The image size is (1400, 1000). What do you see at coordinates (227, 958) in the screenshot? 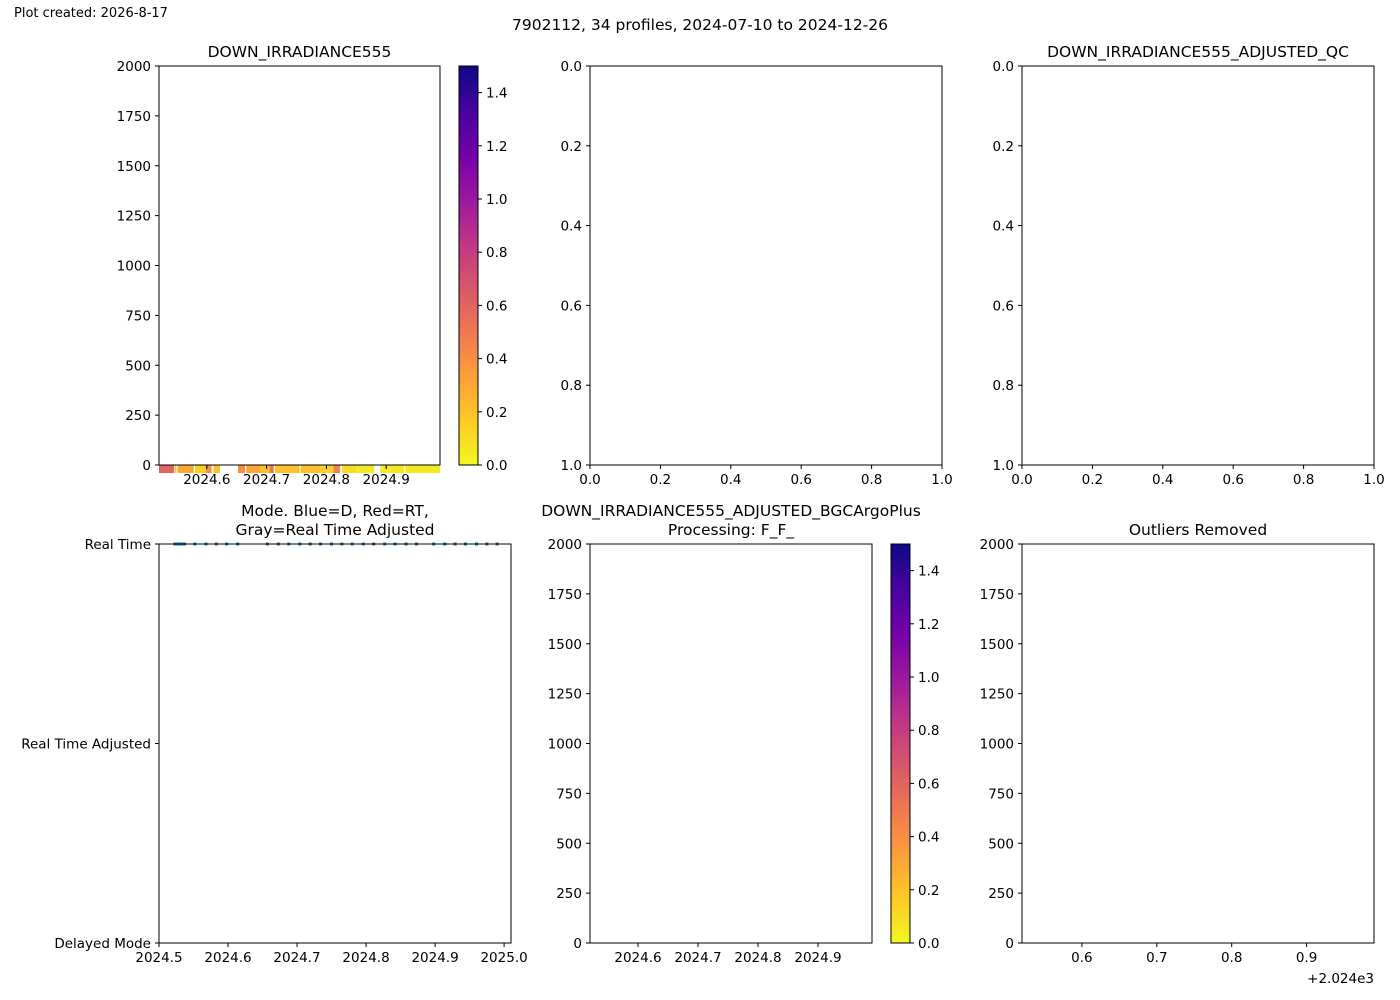
I see `p4-xtick-label-1: 2024.6` at bounding box center [227, 958].